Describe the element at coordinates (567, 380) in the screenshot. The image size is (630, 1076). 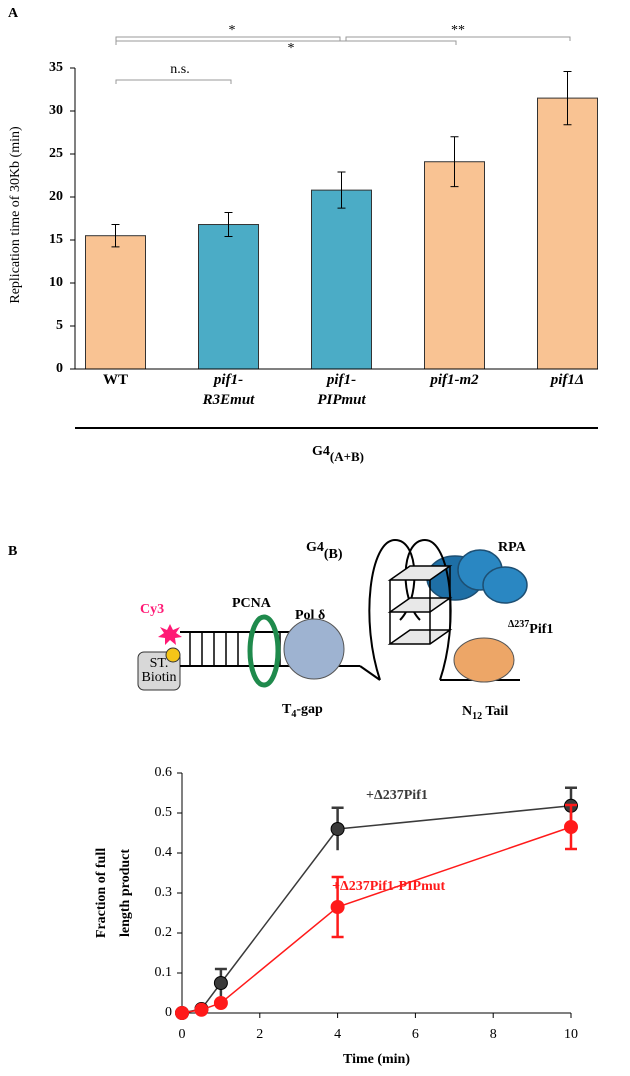
I see `x-tick-label: pif1Δ` at that location.